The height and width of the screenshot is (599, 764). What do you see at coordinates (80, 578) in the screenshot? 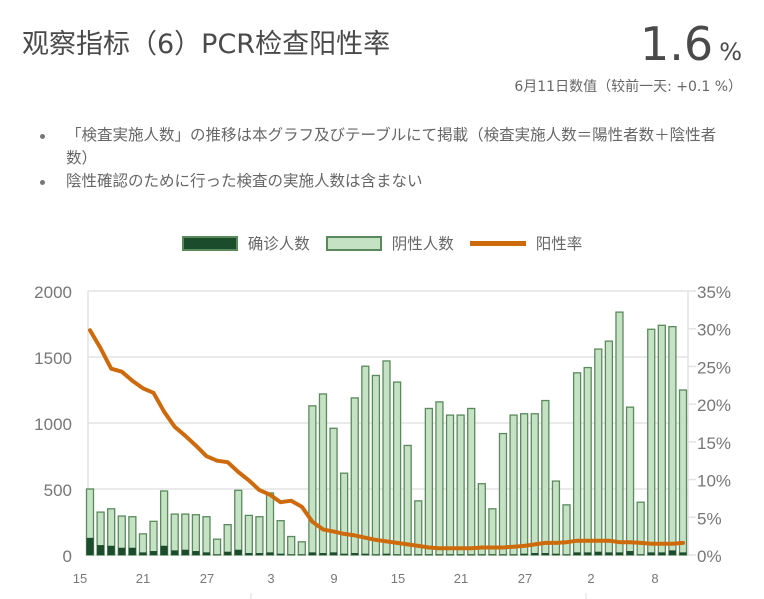
I see `x-axis-tick: 15` at bounding box center [80, 578].